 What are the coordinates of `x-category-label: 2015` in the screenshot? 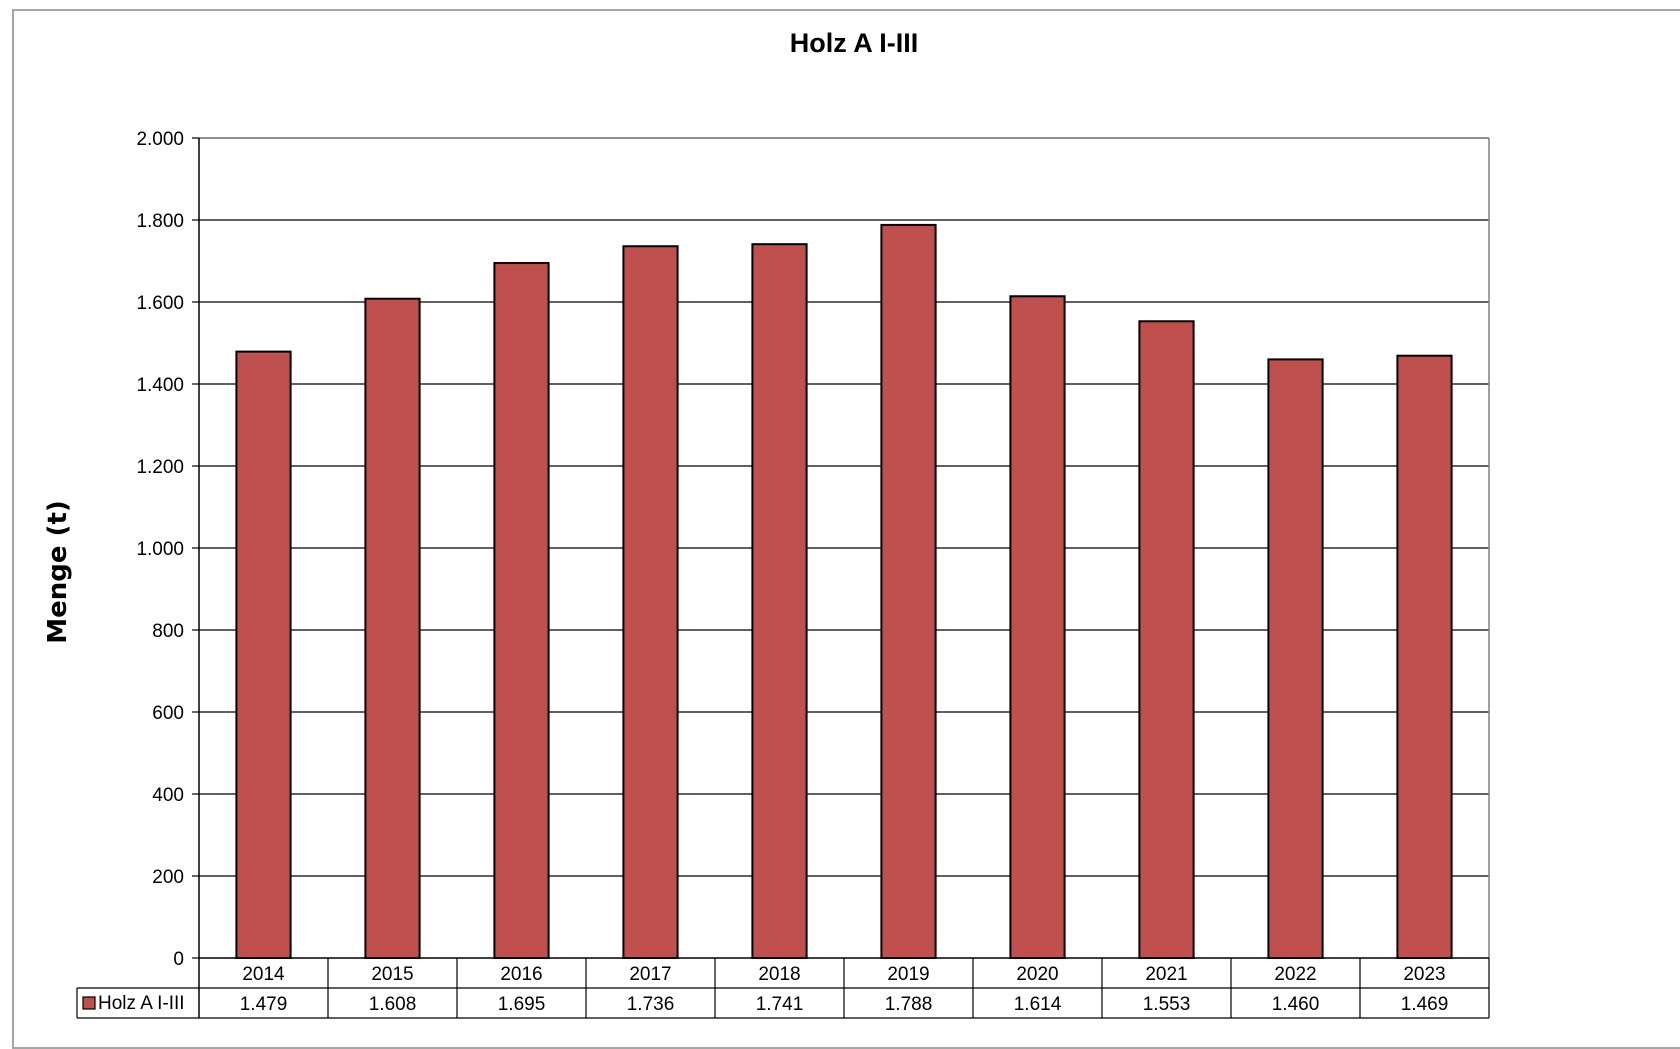 It's located at (392, 974).